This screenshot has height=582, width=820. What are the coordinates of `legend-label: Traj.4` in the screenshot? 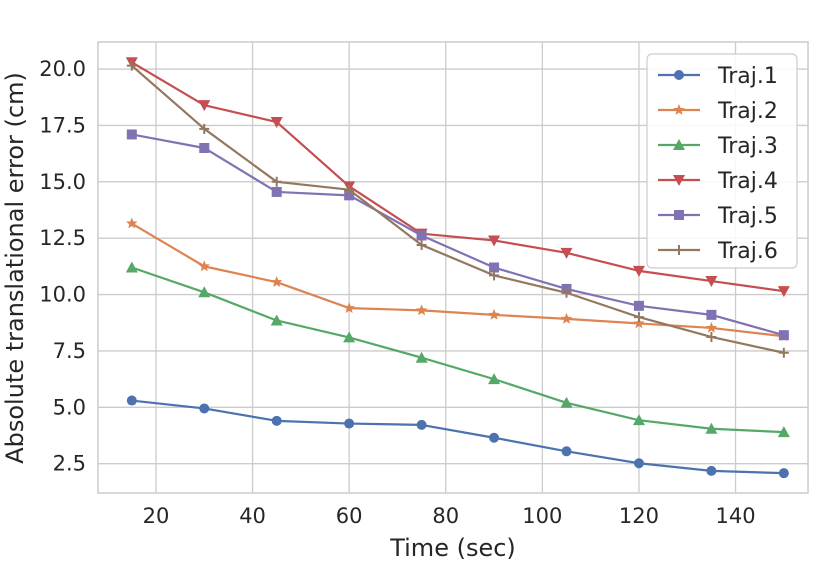 It's located at (747, 181).